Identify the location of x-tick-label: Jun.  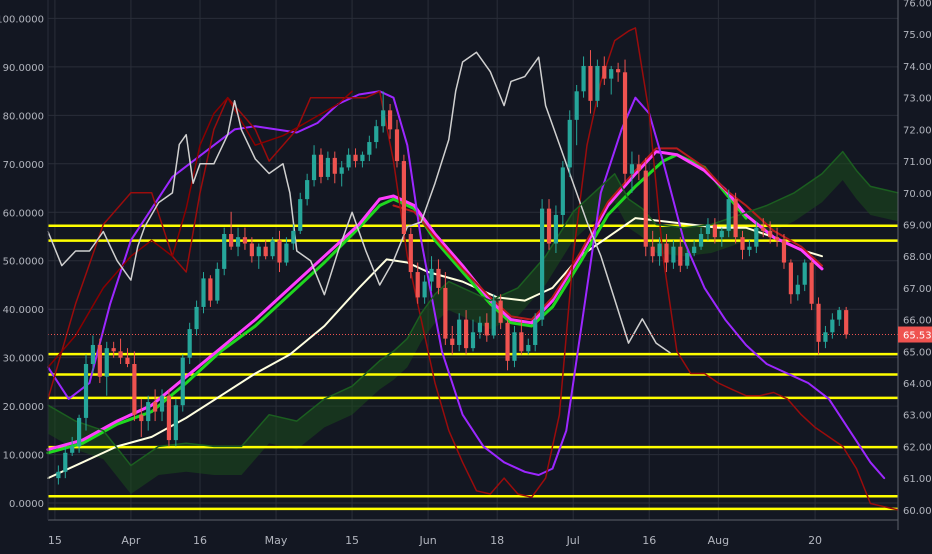
(427, 540).